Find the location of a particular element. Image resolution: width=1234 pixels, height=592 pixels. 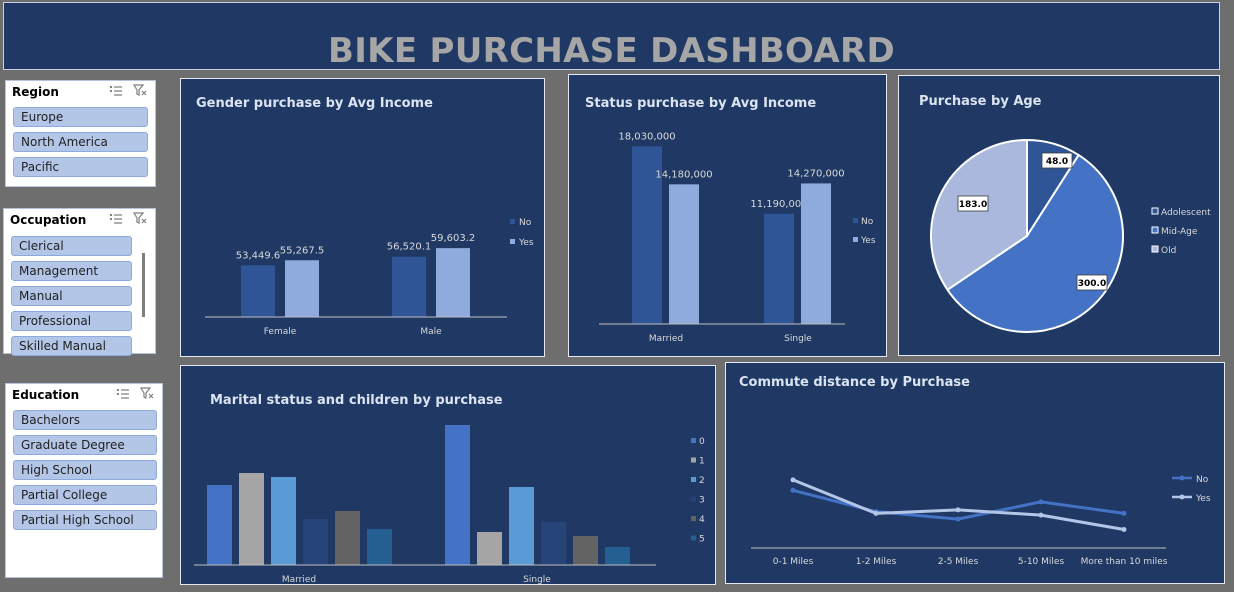

legend-label: 1 is located at coordinates (702, 462).